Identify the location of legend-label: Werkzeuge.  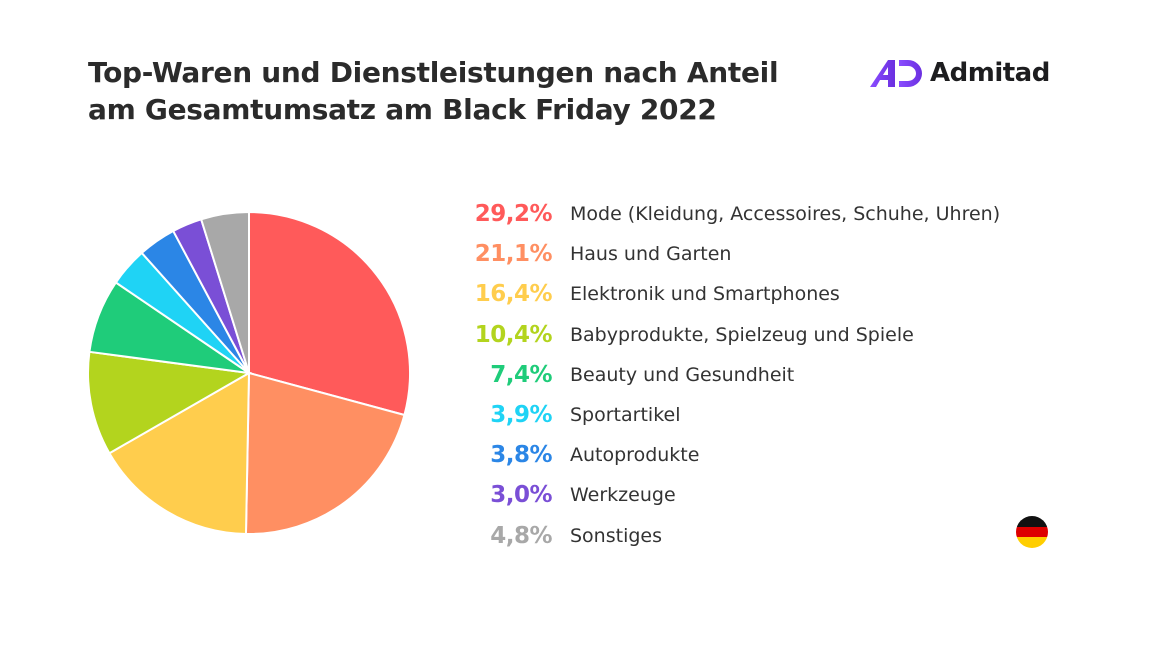
(623, 495).